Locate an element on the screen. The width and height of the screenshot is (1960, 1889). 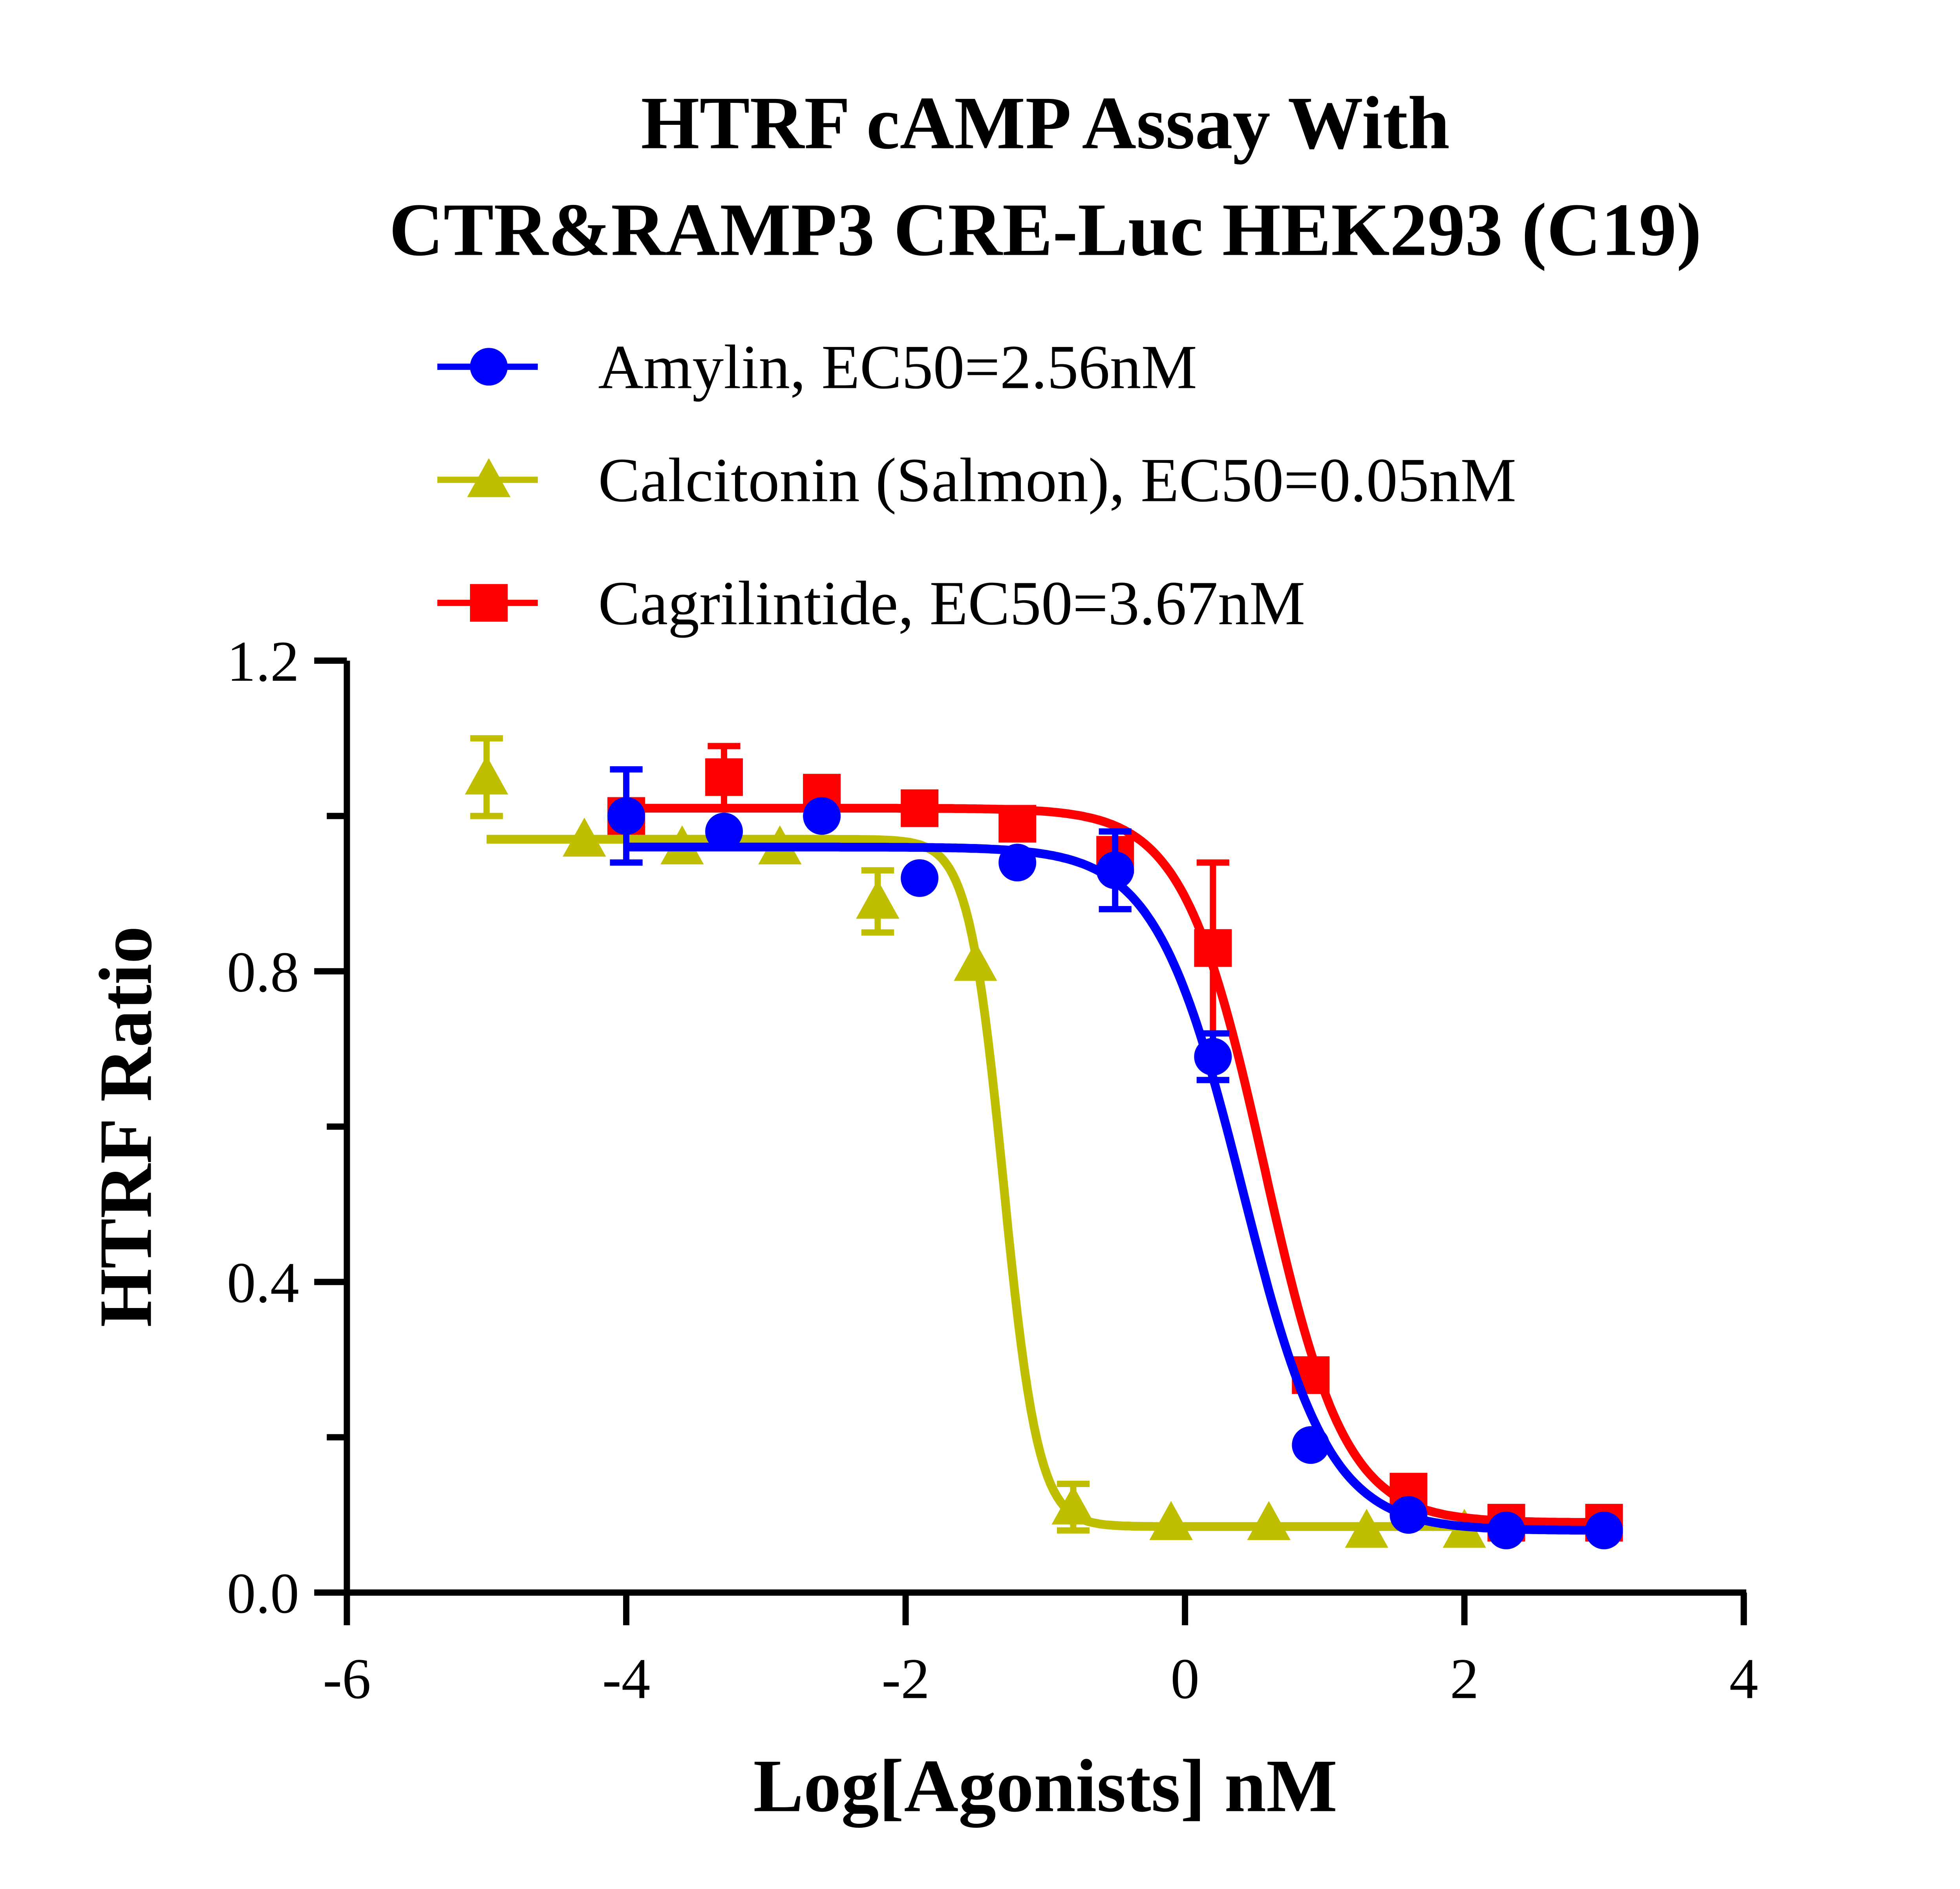
legend-item: Calcitonin (Salmon), EC50=0.05nM is located at coordinates (976, 480).